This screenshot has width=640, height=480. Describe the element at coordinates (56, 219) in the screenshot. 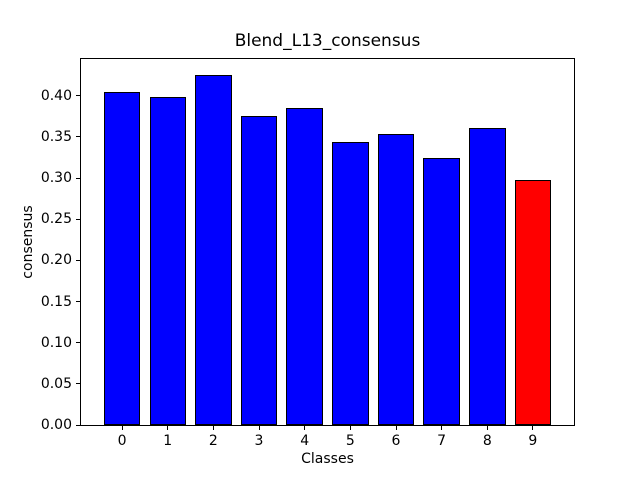

I see `y-tick-label: 0.25` at that location.